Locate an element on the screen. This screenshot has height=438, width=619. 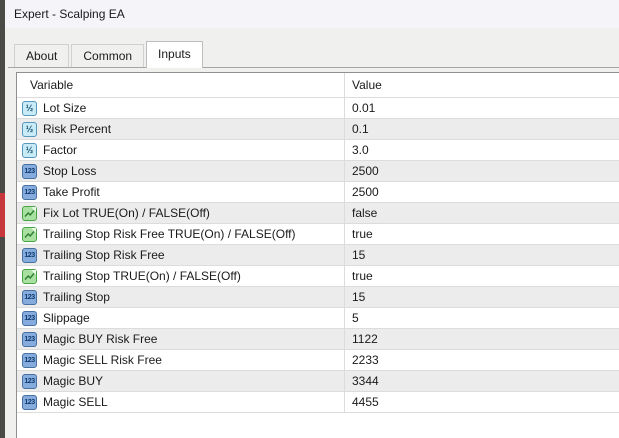
table-row: 123 Magic BUY 3344 is located at coordinates (318, 381).